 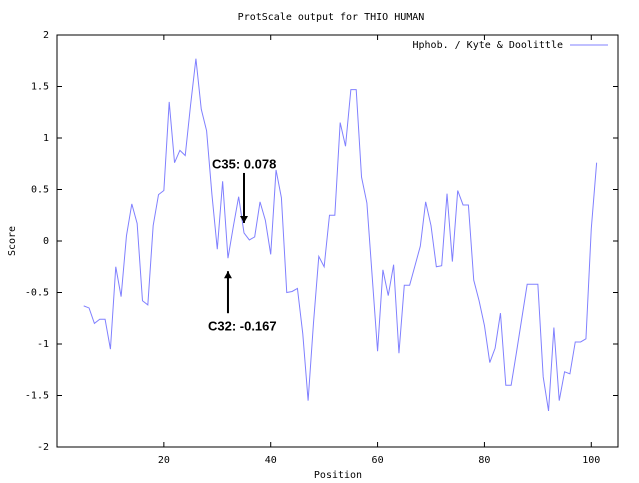 What do you see at coordinates (40, 87) in the screenshot?
I see `y-tick-label: 1.5` at bounding box center [40, 87].